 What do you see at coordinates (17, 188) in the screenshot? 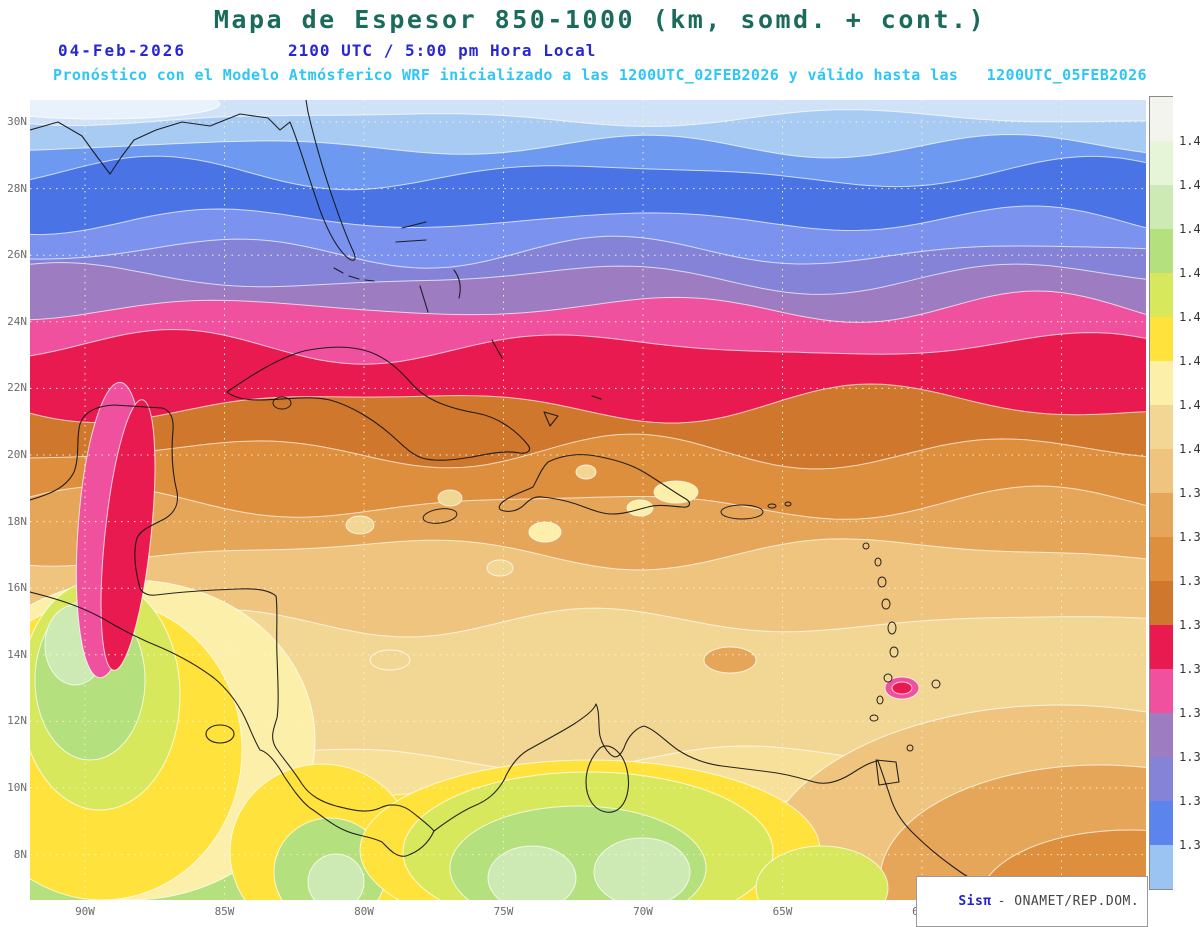
I see `lat-label: 28N` at bounding box center [17, 188].